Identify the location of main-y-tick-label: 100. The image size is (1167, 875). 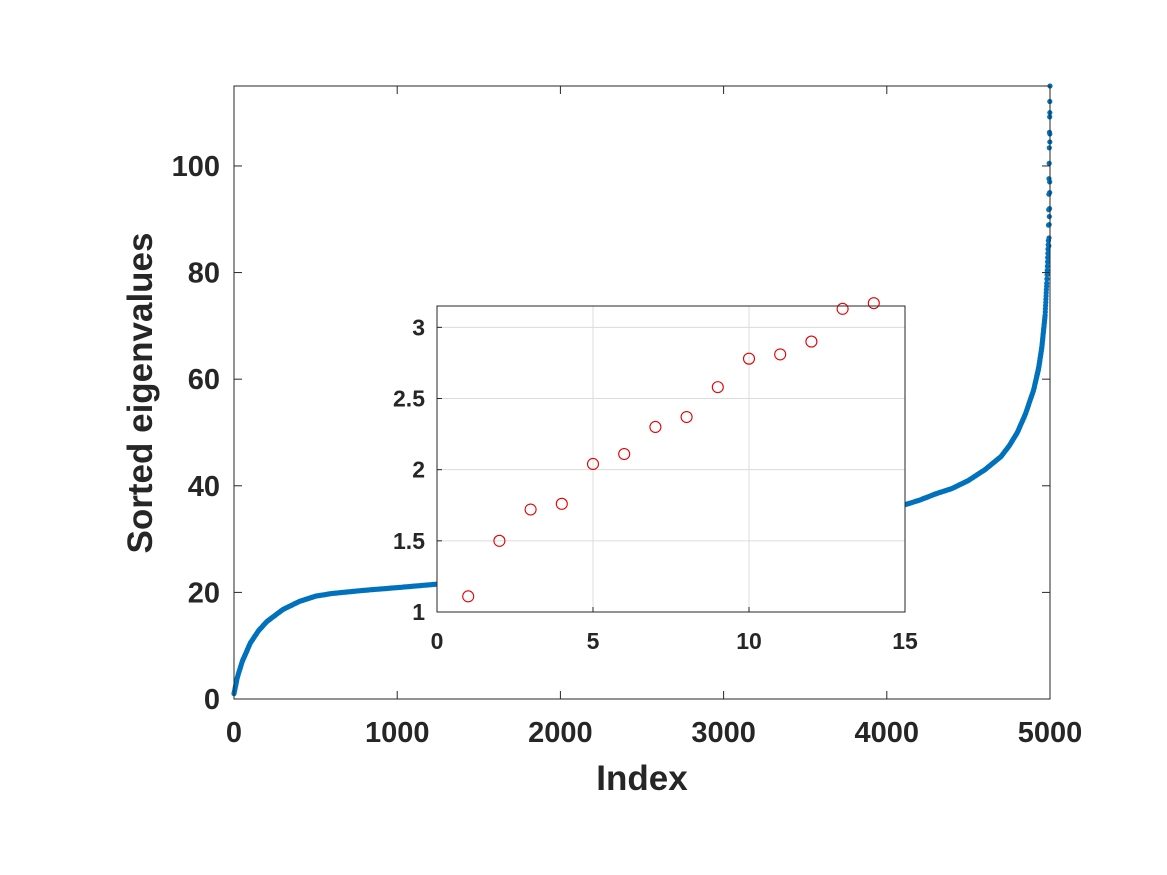
(196, 167).